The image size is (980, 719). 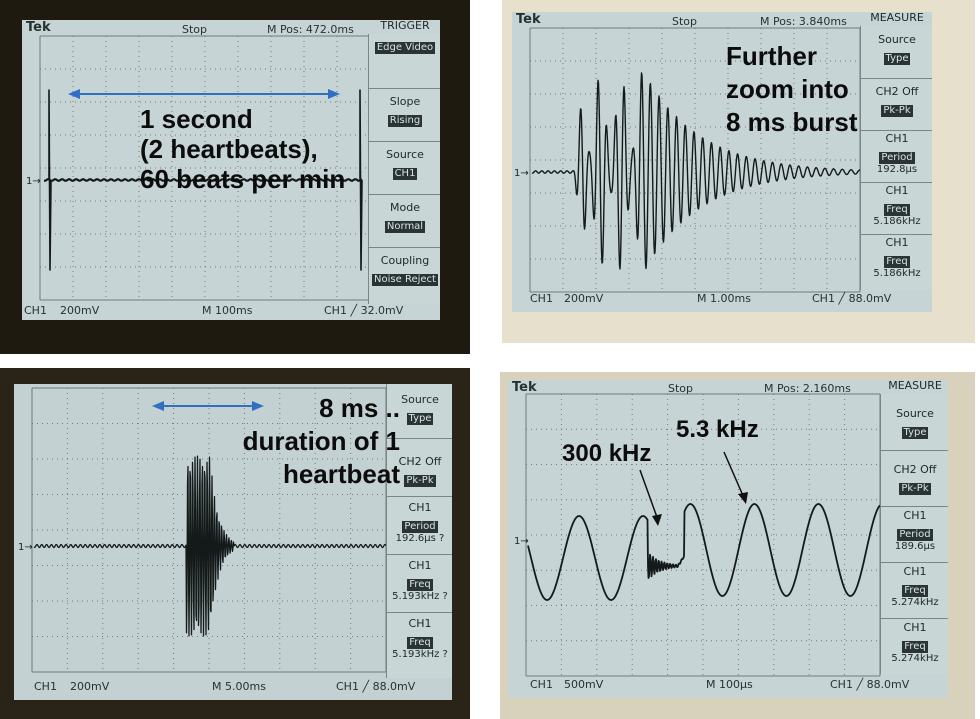 I want to click on menu-item-freq-2: CH1 Freq 5.193kHz ?, so click(x=420, y=639).